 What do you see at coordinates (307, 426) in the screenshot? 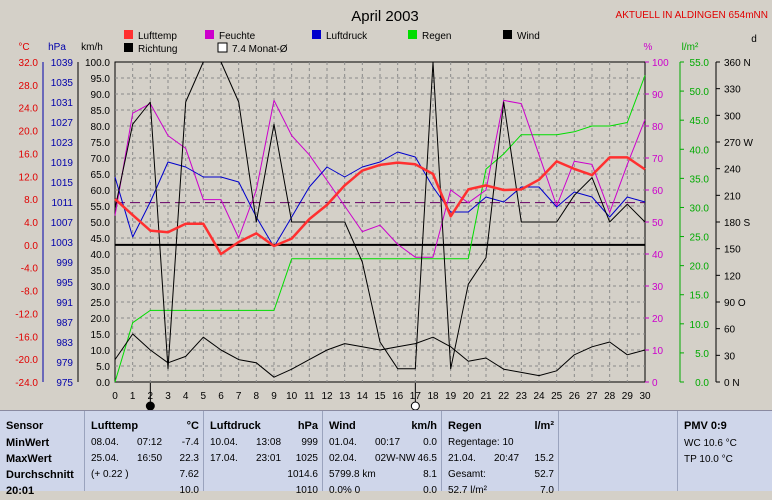
I see `pressure-unit: hPa` at bounding box center [307, 426].